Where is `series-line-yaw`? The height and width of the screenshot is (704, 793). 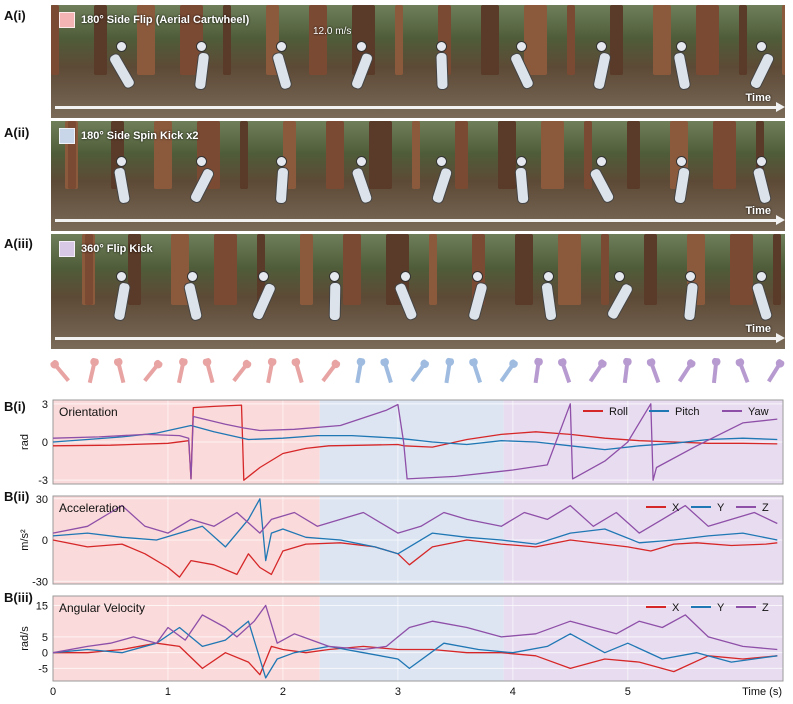
series-line-yaw is located at coordinates (415, 442).